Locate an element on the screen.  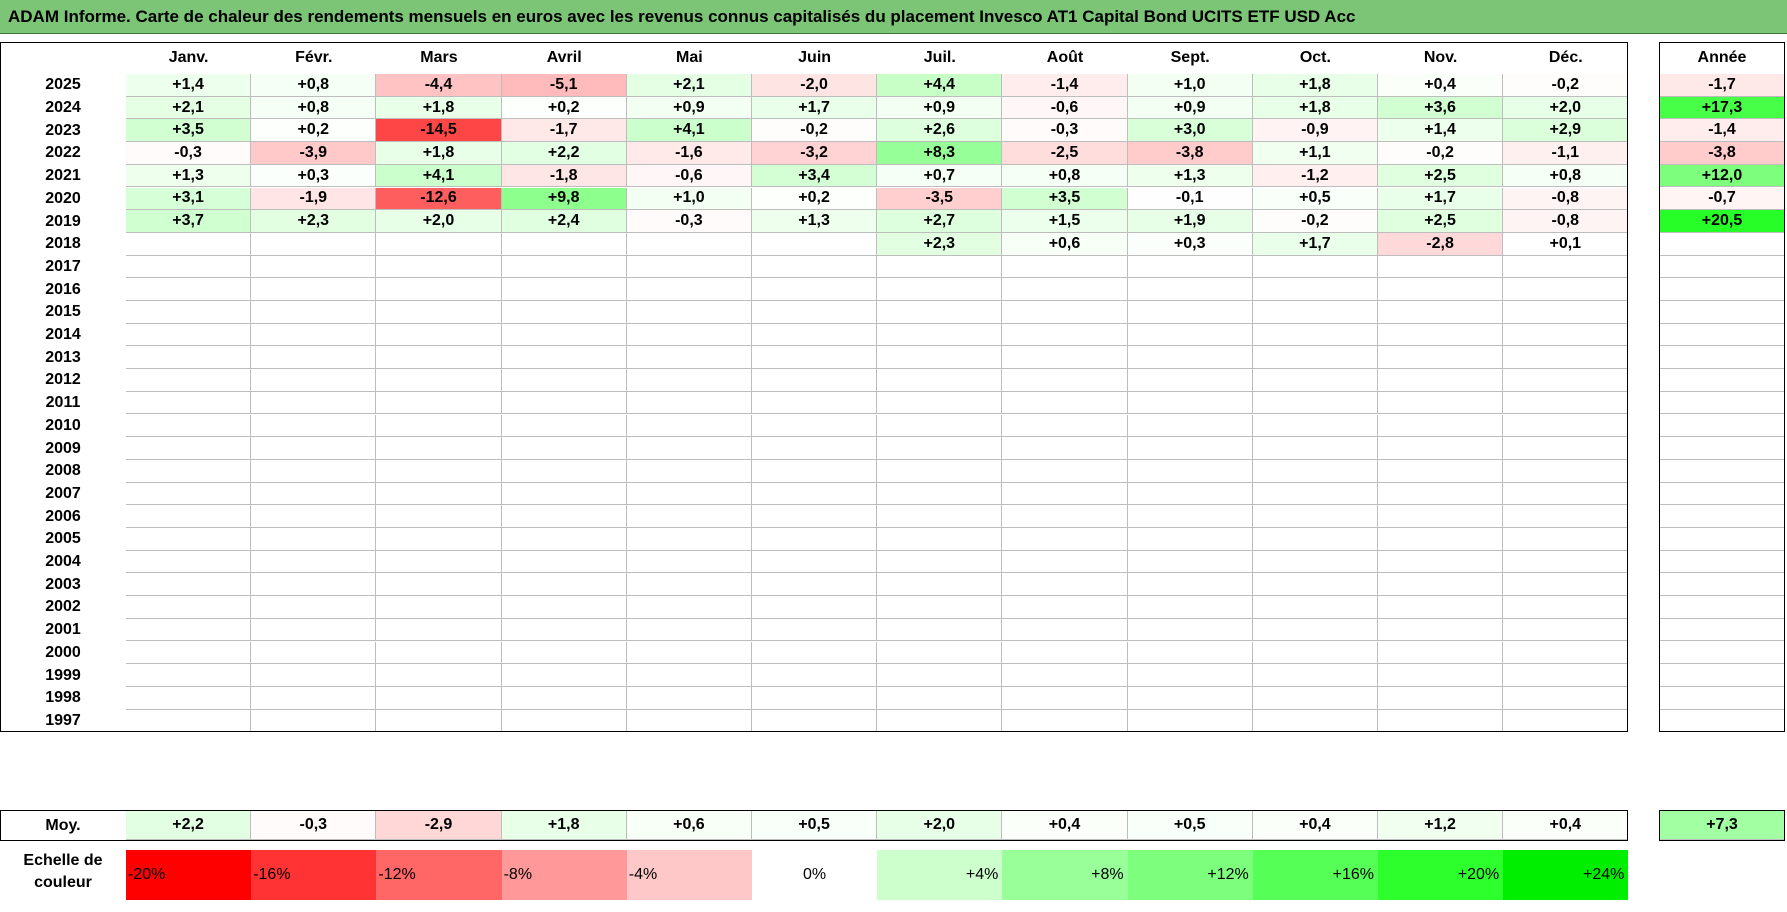
heatmap-cell: +2,9 is located at coordinates (1566, 131).